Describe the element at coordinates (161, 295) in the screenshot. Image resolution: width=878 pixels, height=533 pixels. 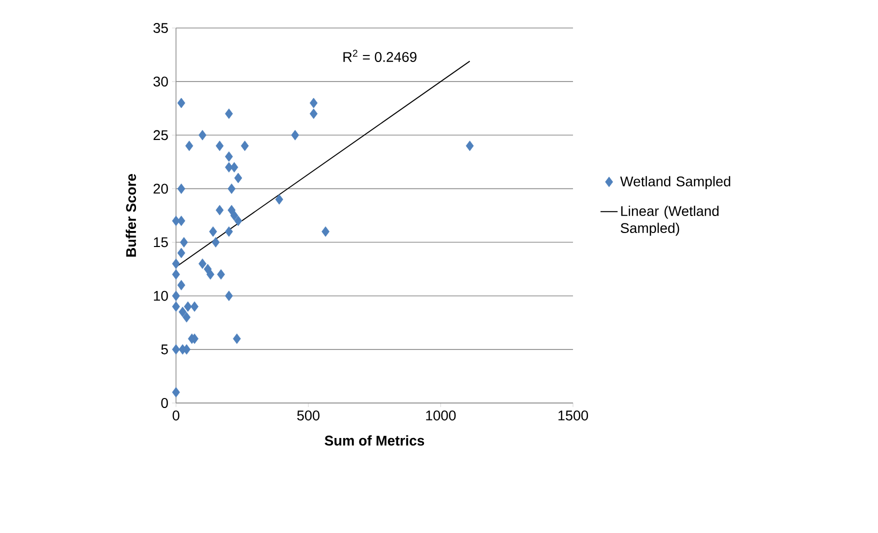
I see `y-tick-label: 10` at that location.